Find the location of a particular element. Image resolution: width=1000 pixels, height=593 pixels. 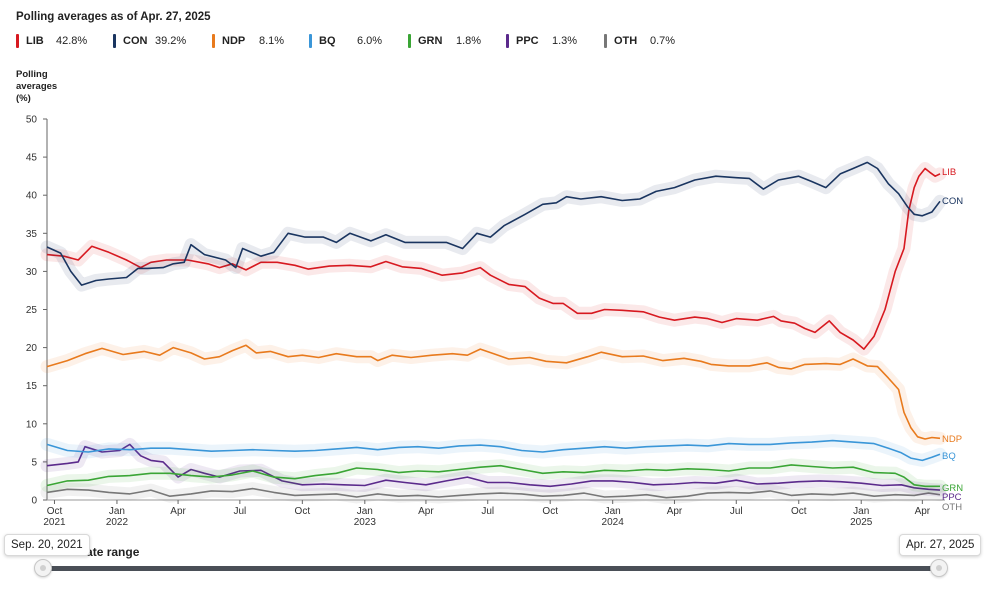

y-tick-label: 15 is located at coordinates (32, 386).